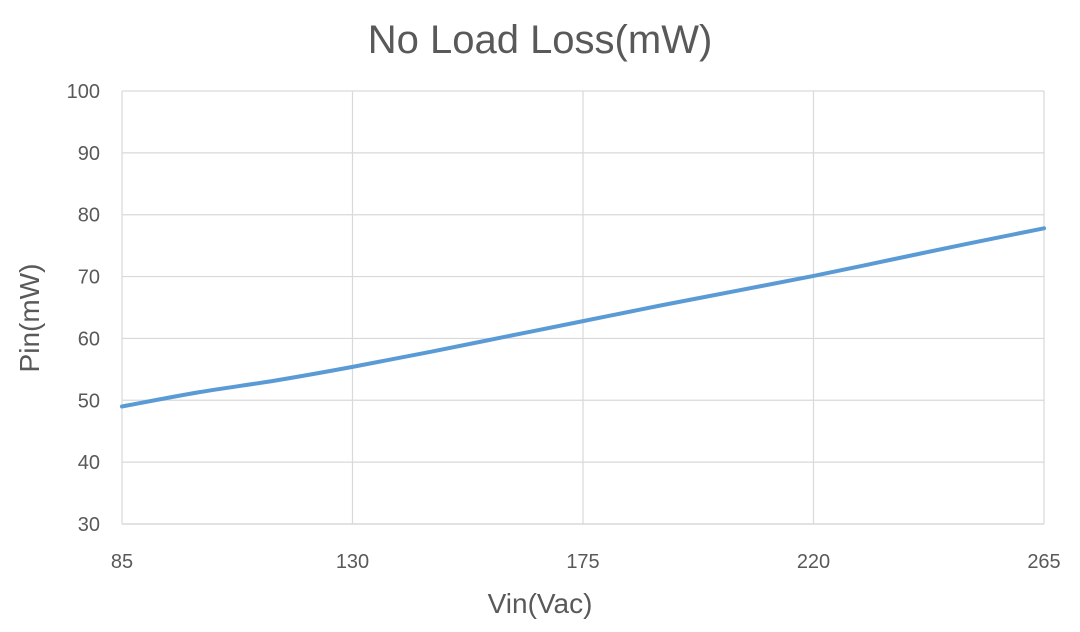 This screenshot has height=632, width=1080. Describe the element at coordinates (83, 92) in the screenshot. I see `y-tick-label: 100` at that location.